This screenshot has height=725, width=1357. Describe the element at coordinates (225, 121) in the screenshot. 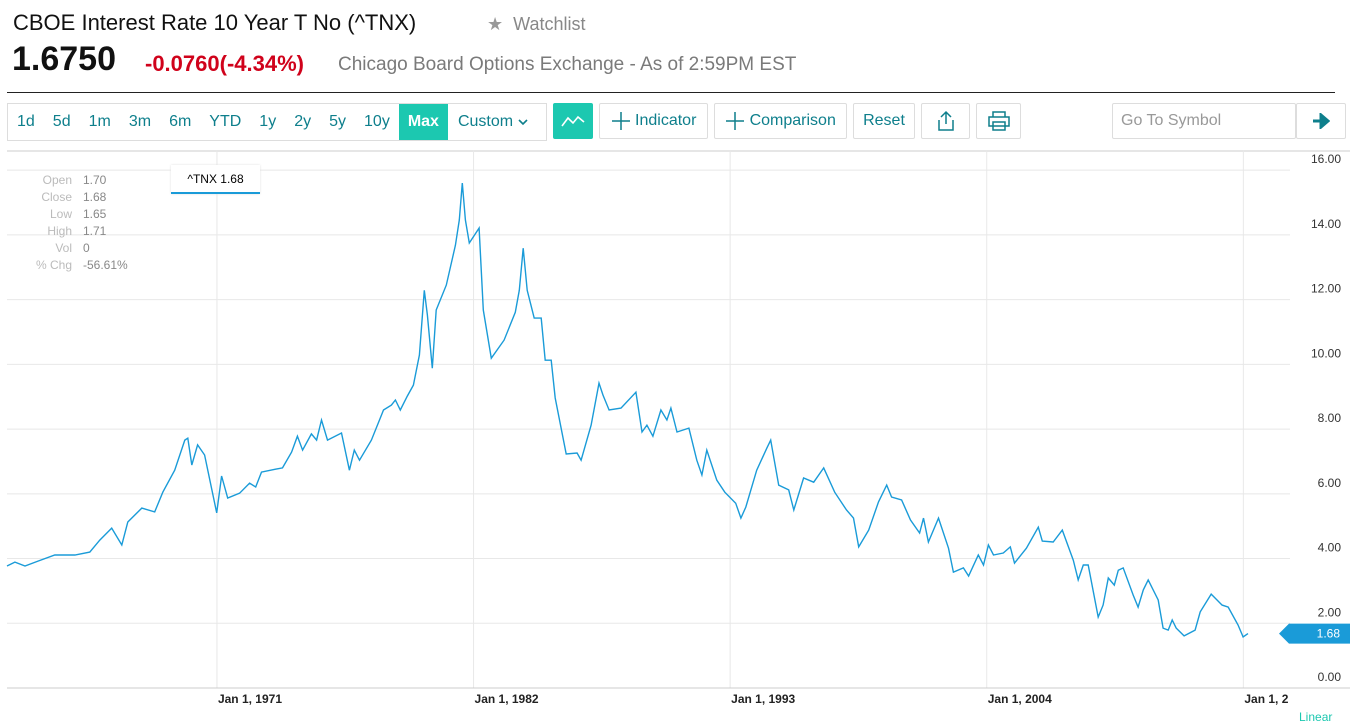

I see `range-button: YTD` at that location.